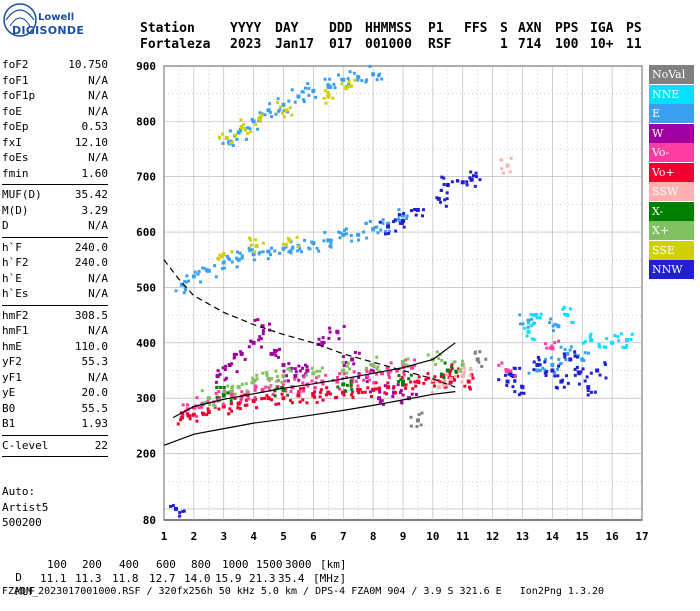 Image resolution: width=700 pixels, height=611 pixels. I want to click on x-tick-label: 6, so click(313, 536).